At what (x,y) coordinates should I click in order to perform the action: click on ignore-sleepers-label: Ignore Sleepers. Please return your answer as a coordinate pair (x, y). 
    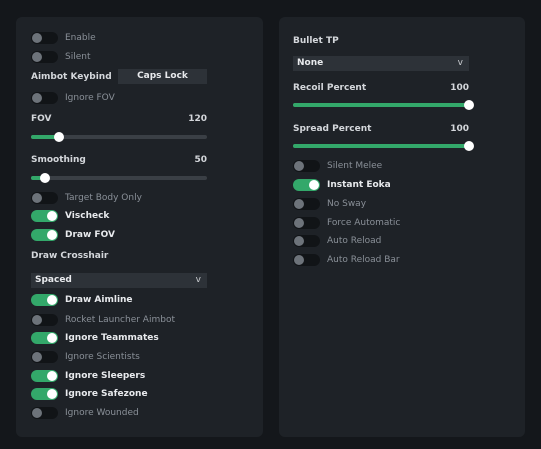
    Looking at the image, I should click on (105, 376).